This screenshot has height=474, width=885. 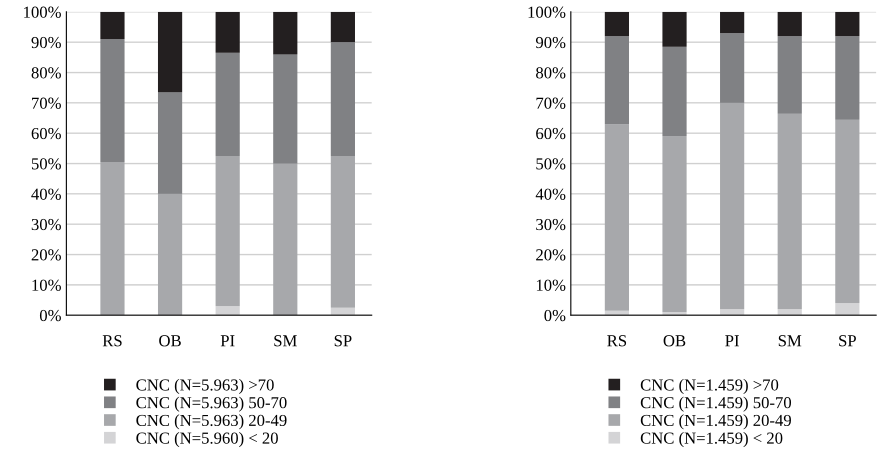 I want to click on legend-label: CNC (N=5.963) >70, so click(x=205, y=386).